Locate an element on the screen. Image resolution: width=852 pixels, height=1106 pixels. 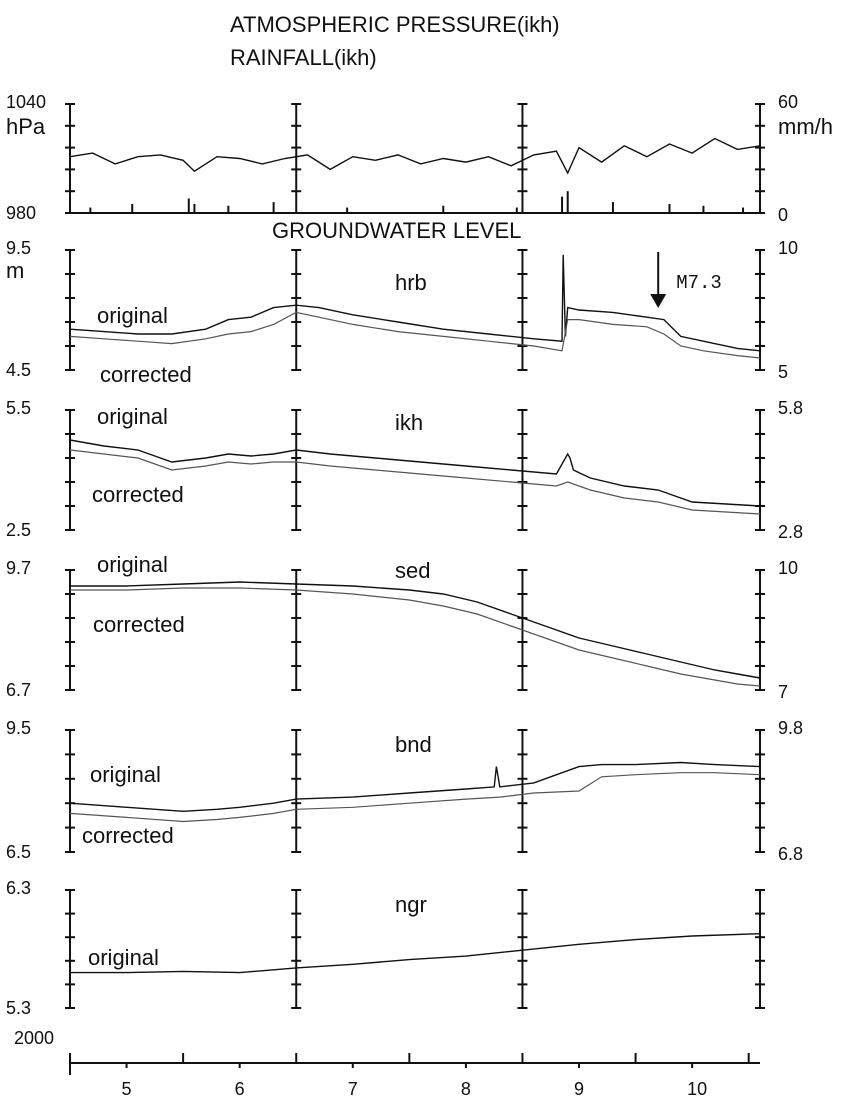
month-label-5: 5 is located at coordinates (127, 1089).